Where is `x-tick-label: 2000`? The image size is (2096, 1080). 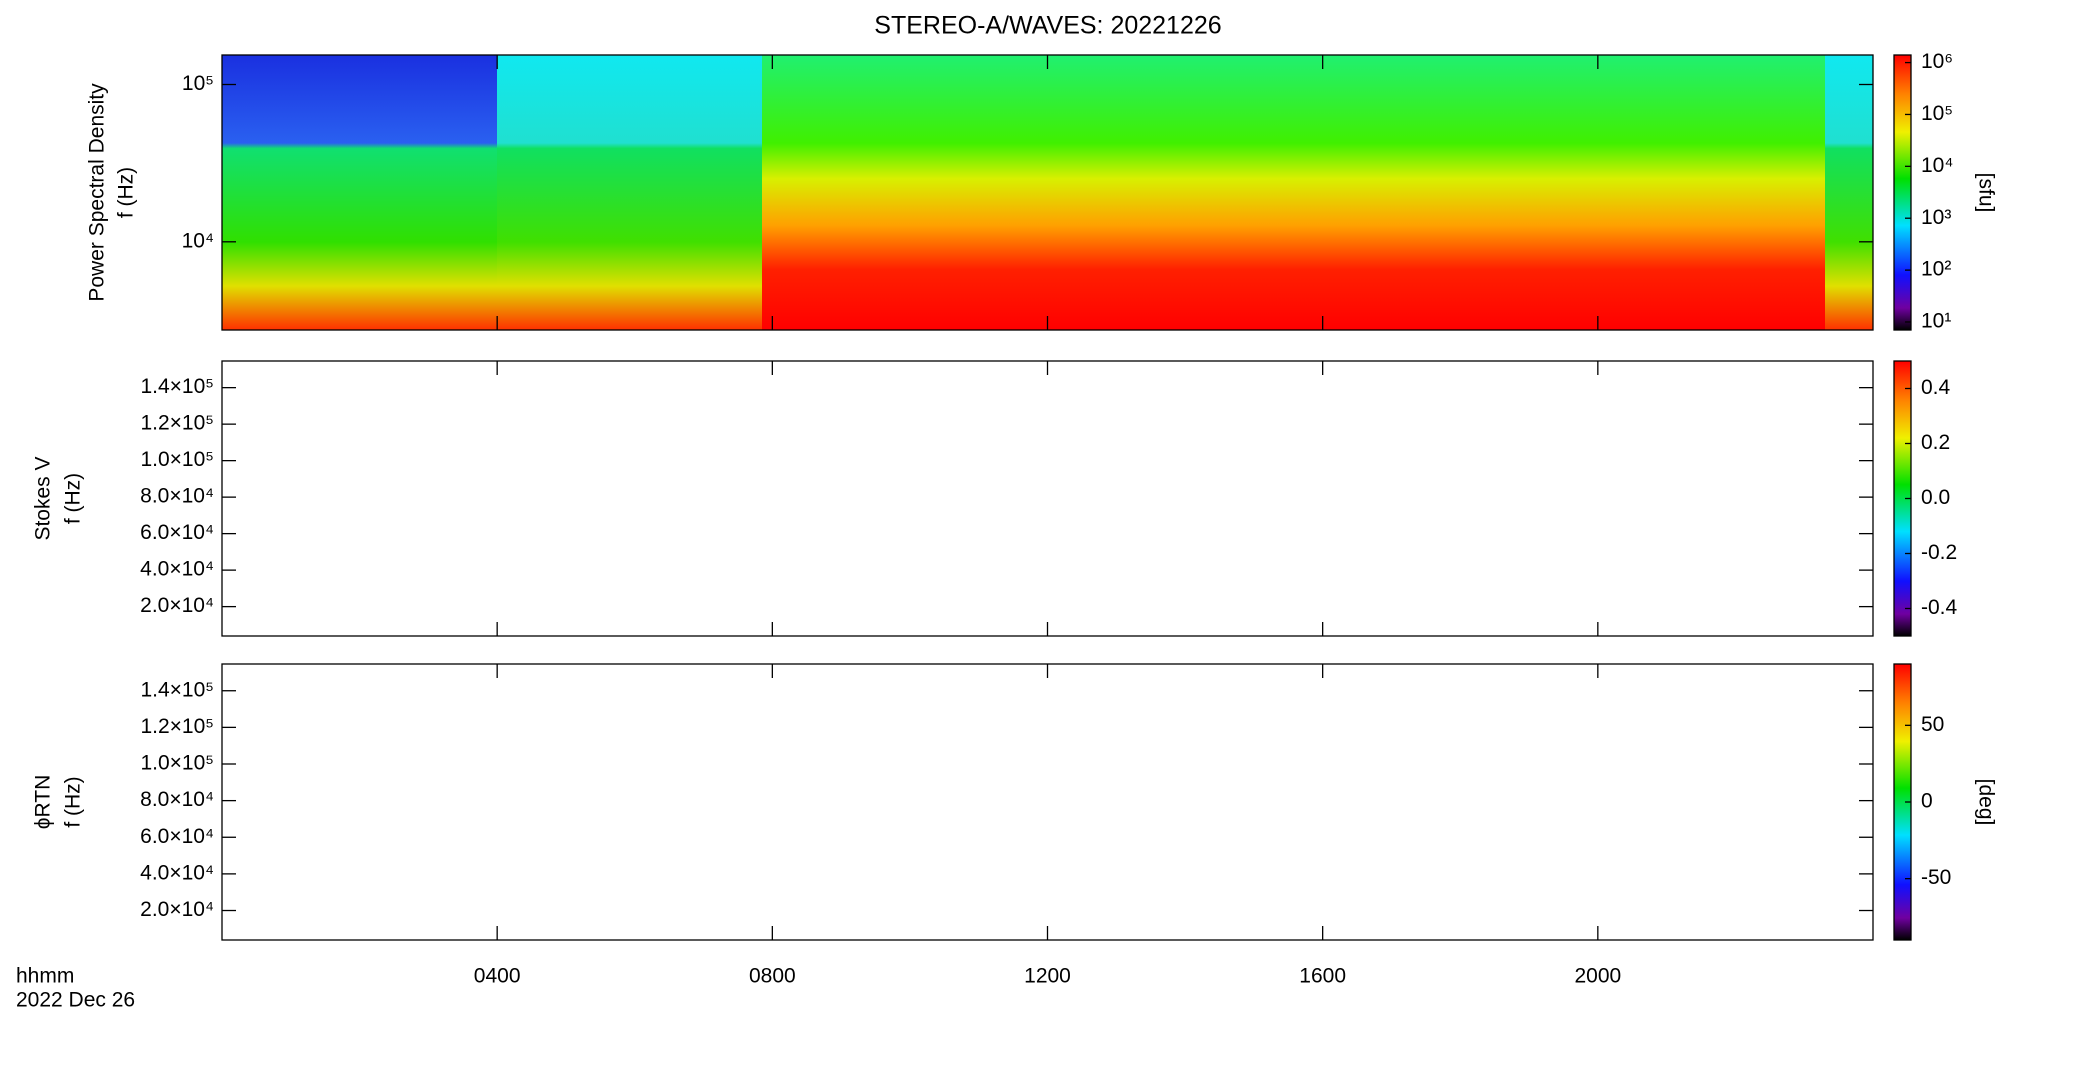
x-tick-label: 2000 is located at coordinates (1597, 976).